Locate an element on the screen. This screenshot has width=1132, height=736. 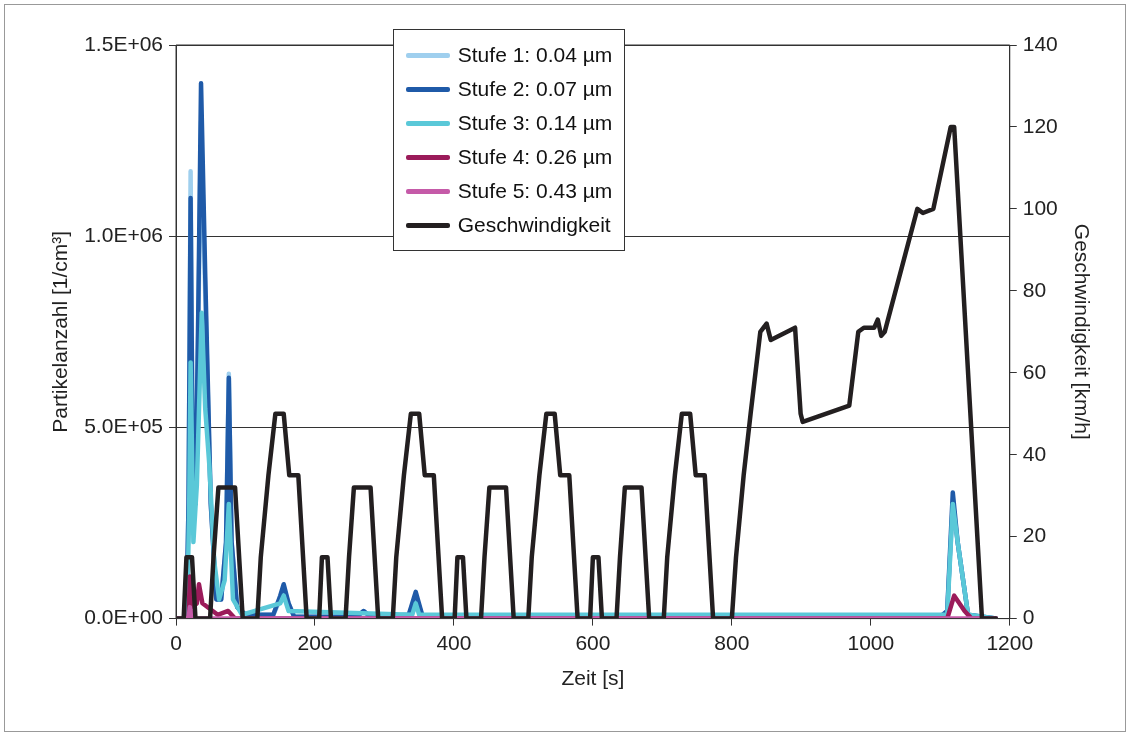
y2-tick-label: 100 is located at coordinates (1040, 207).